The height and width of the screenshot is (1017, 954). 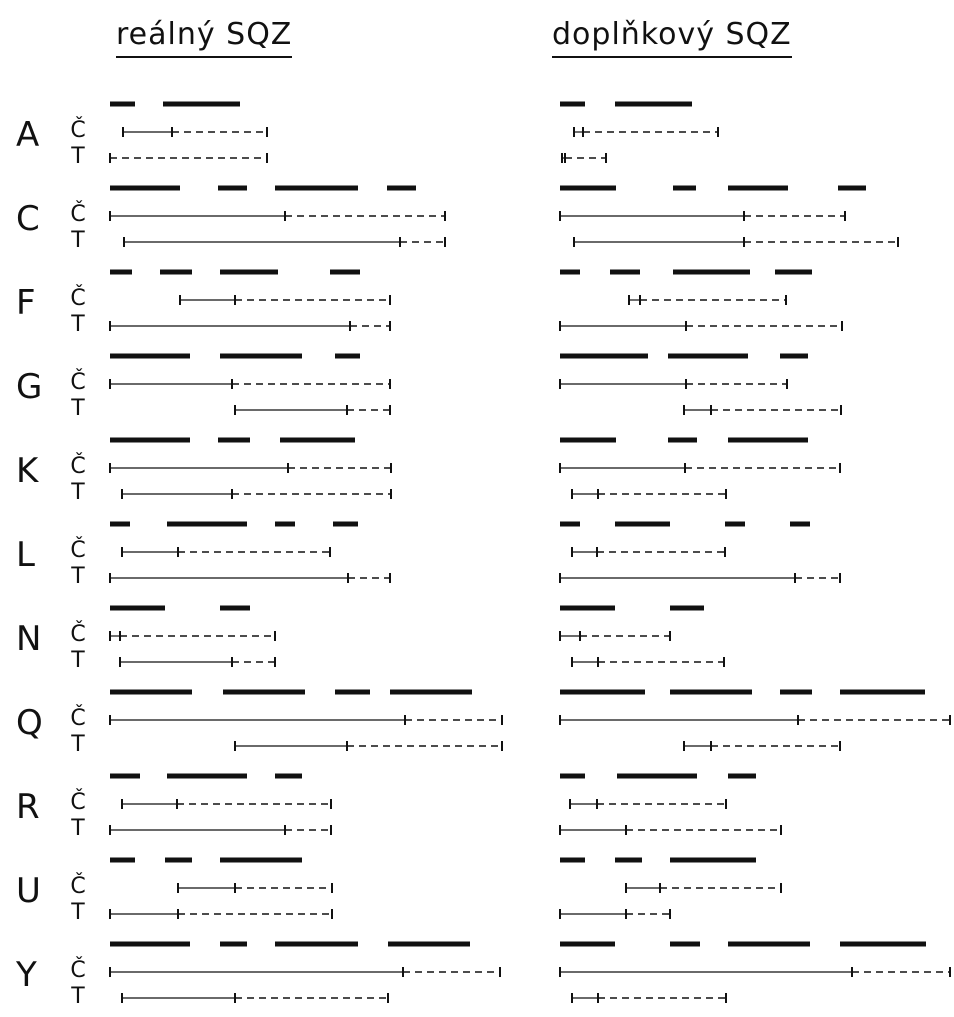 What do you see at coordinates (29, 723) in the screenshot?
I see `group-letter-q: Q` at bounding box center [29, 723].